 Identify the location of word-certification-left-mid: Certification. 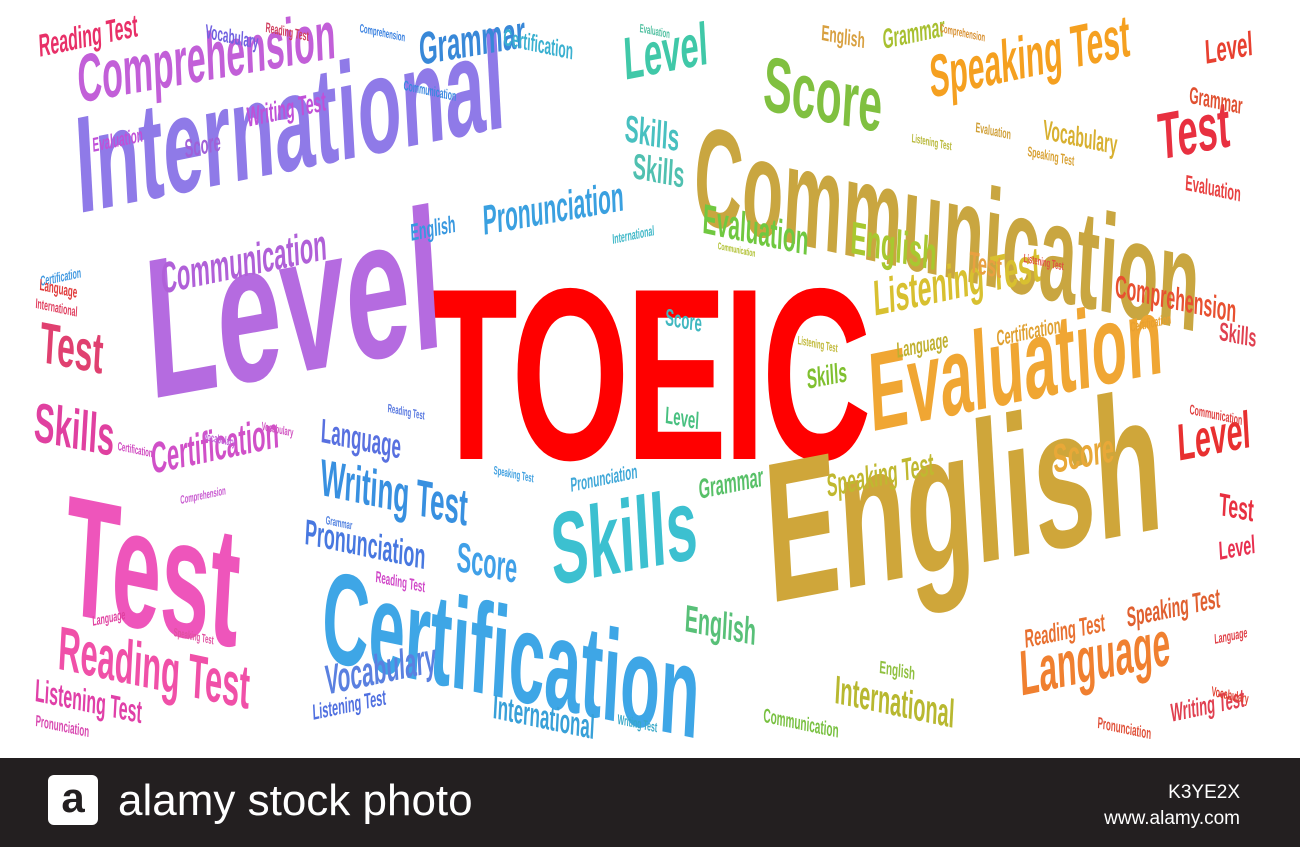
(135, 450).